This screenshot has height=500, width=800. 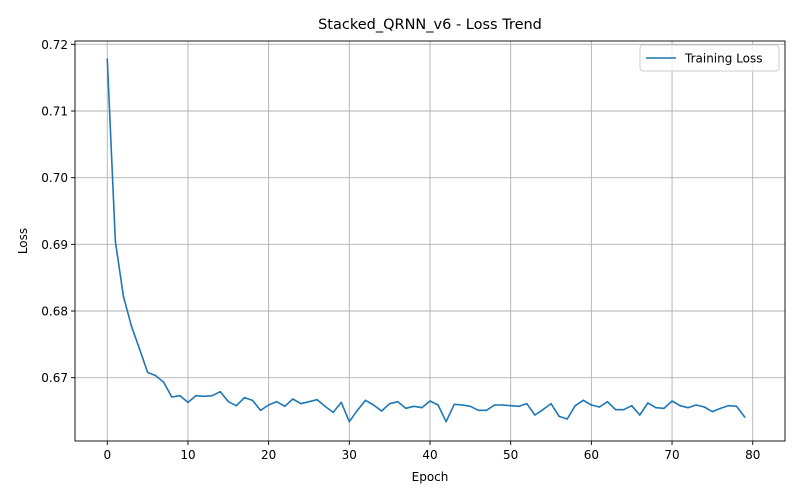 I want to click on x-tick-label: 30, so click(x=349, y=455).